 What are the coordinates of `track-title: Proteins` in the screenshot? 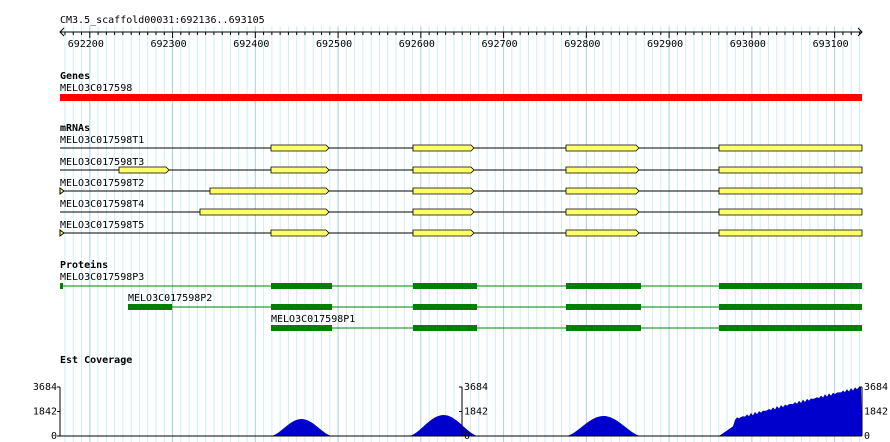 It's located at (84, 265).